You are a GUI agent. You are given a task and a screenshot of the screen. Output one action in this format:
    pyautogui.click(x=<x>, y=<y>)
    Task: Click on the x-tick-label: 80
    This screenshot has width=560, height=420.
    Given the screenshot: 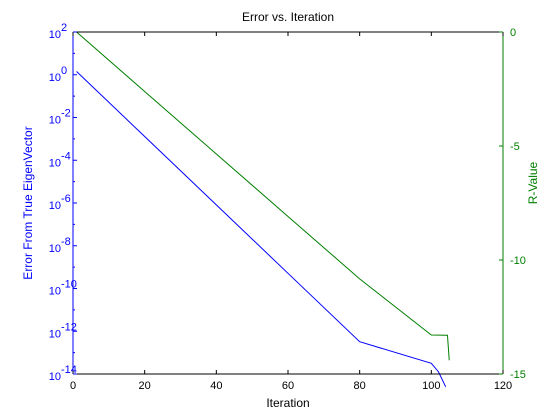 What is the action you would take?
    pyautogui.click(x=360, y=386)
    